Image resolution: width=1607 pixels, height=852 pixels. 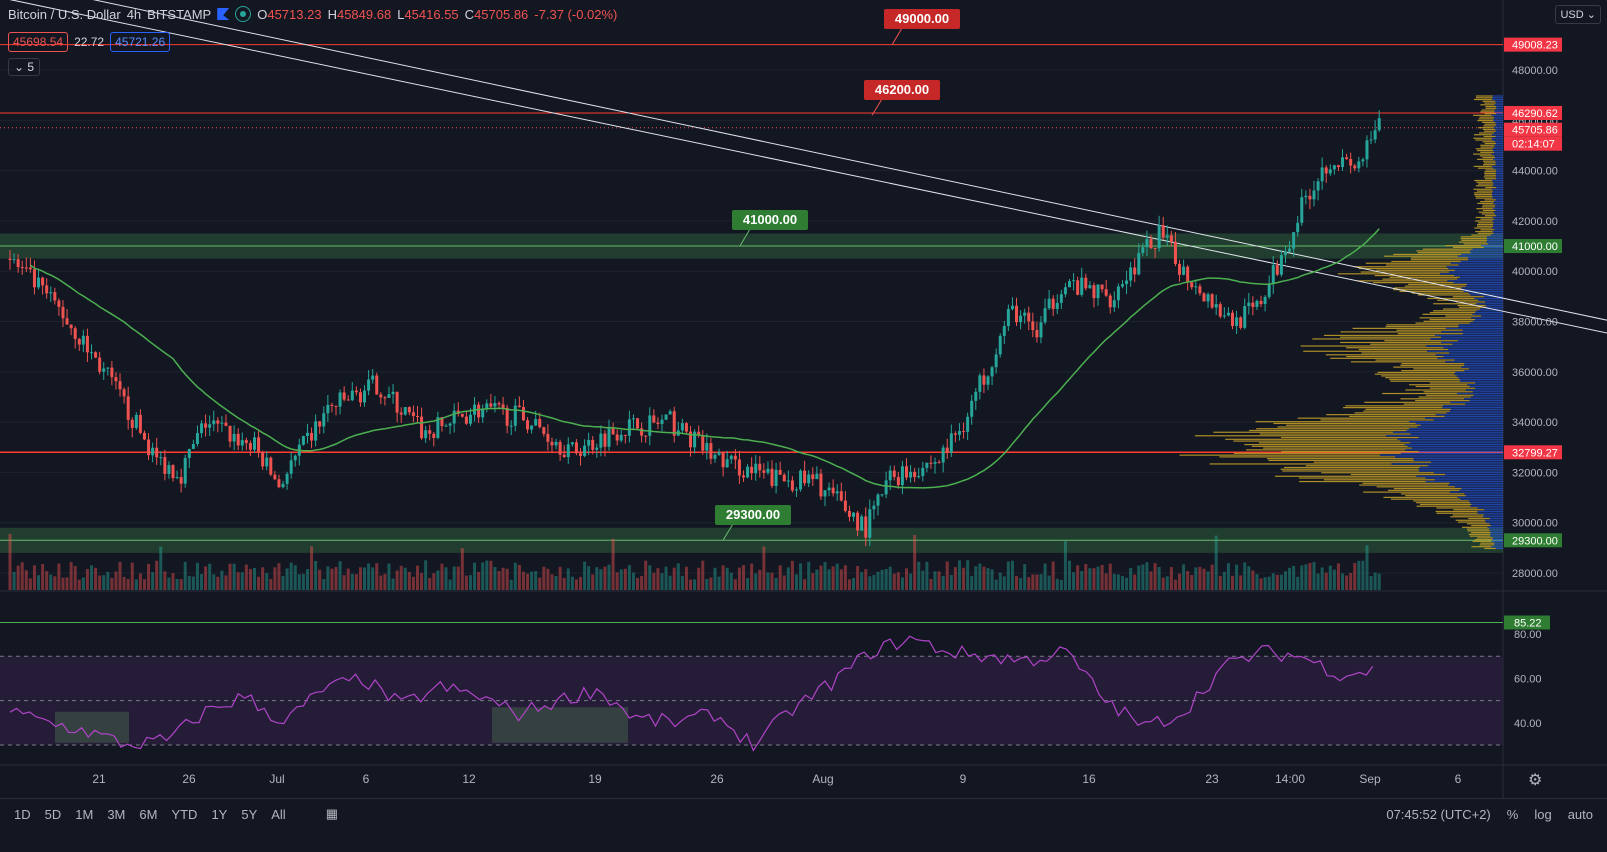 What do you see at coordinates (219, 814) in the screenshot?
I see `timeframe-1y: 1Y` at bounding box center [219, 814].